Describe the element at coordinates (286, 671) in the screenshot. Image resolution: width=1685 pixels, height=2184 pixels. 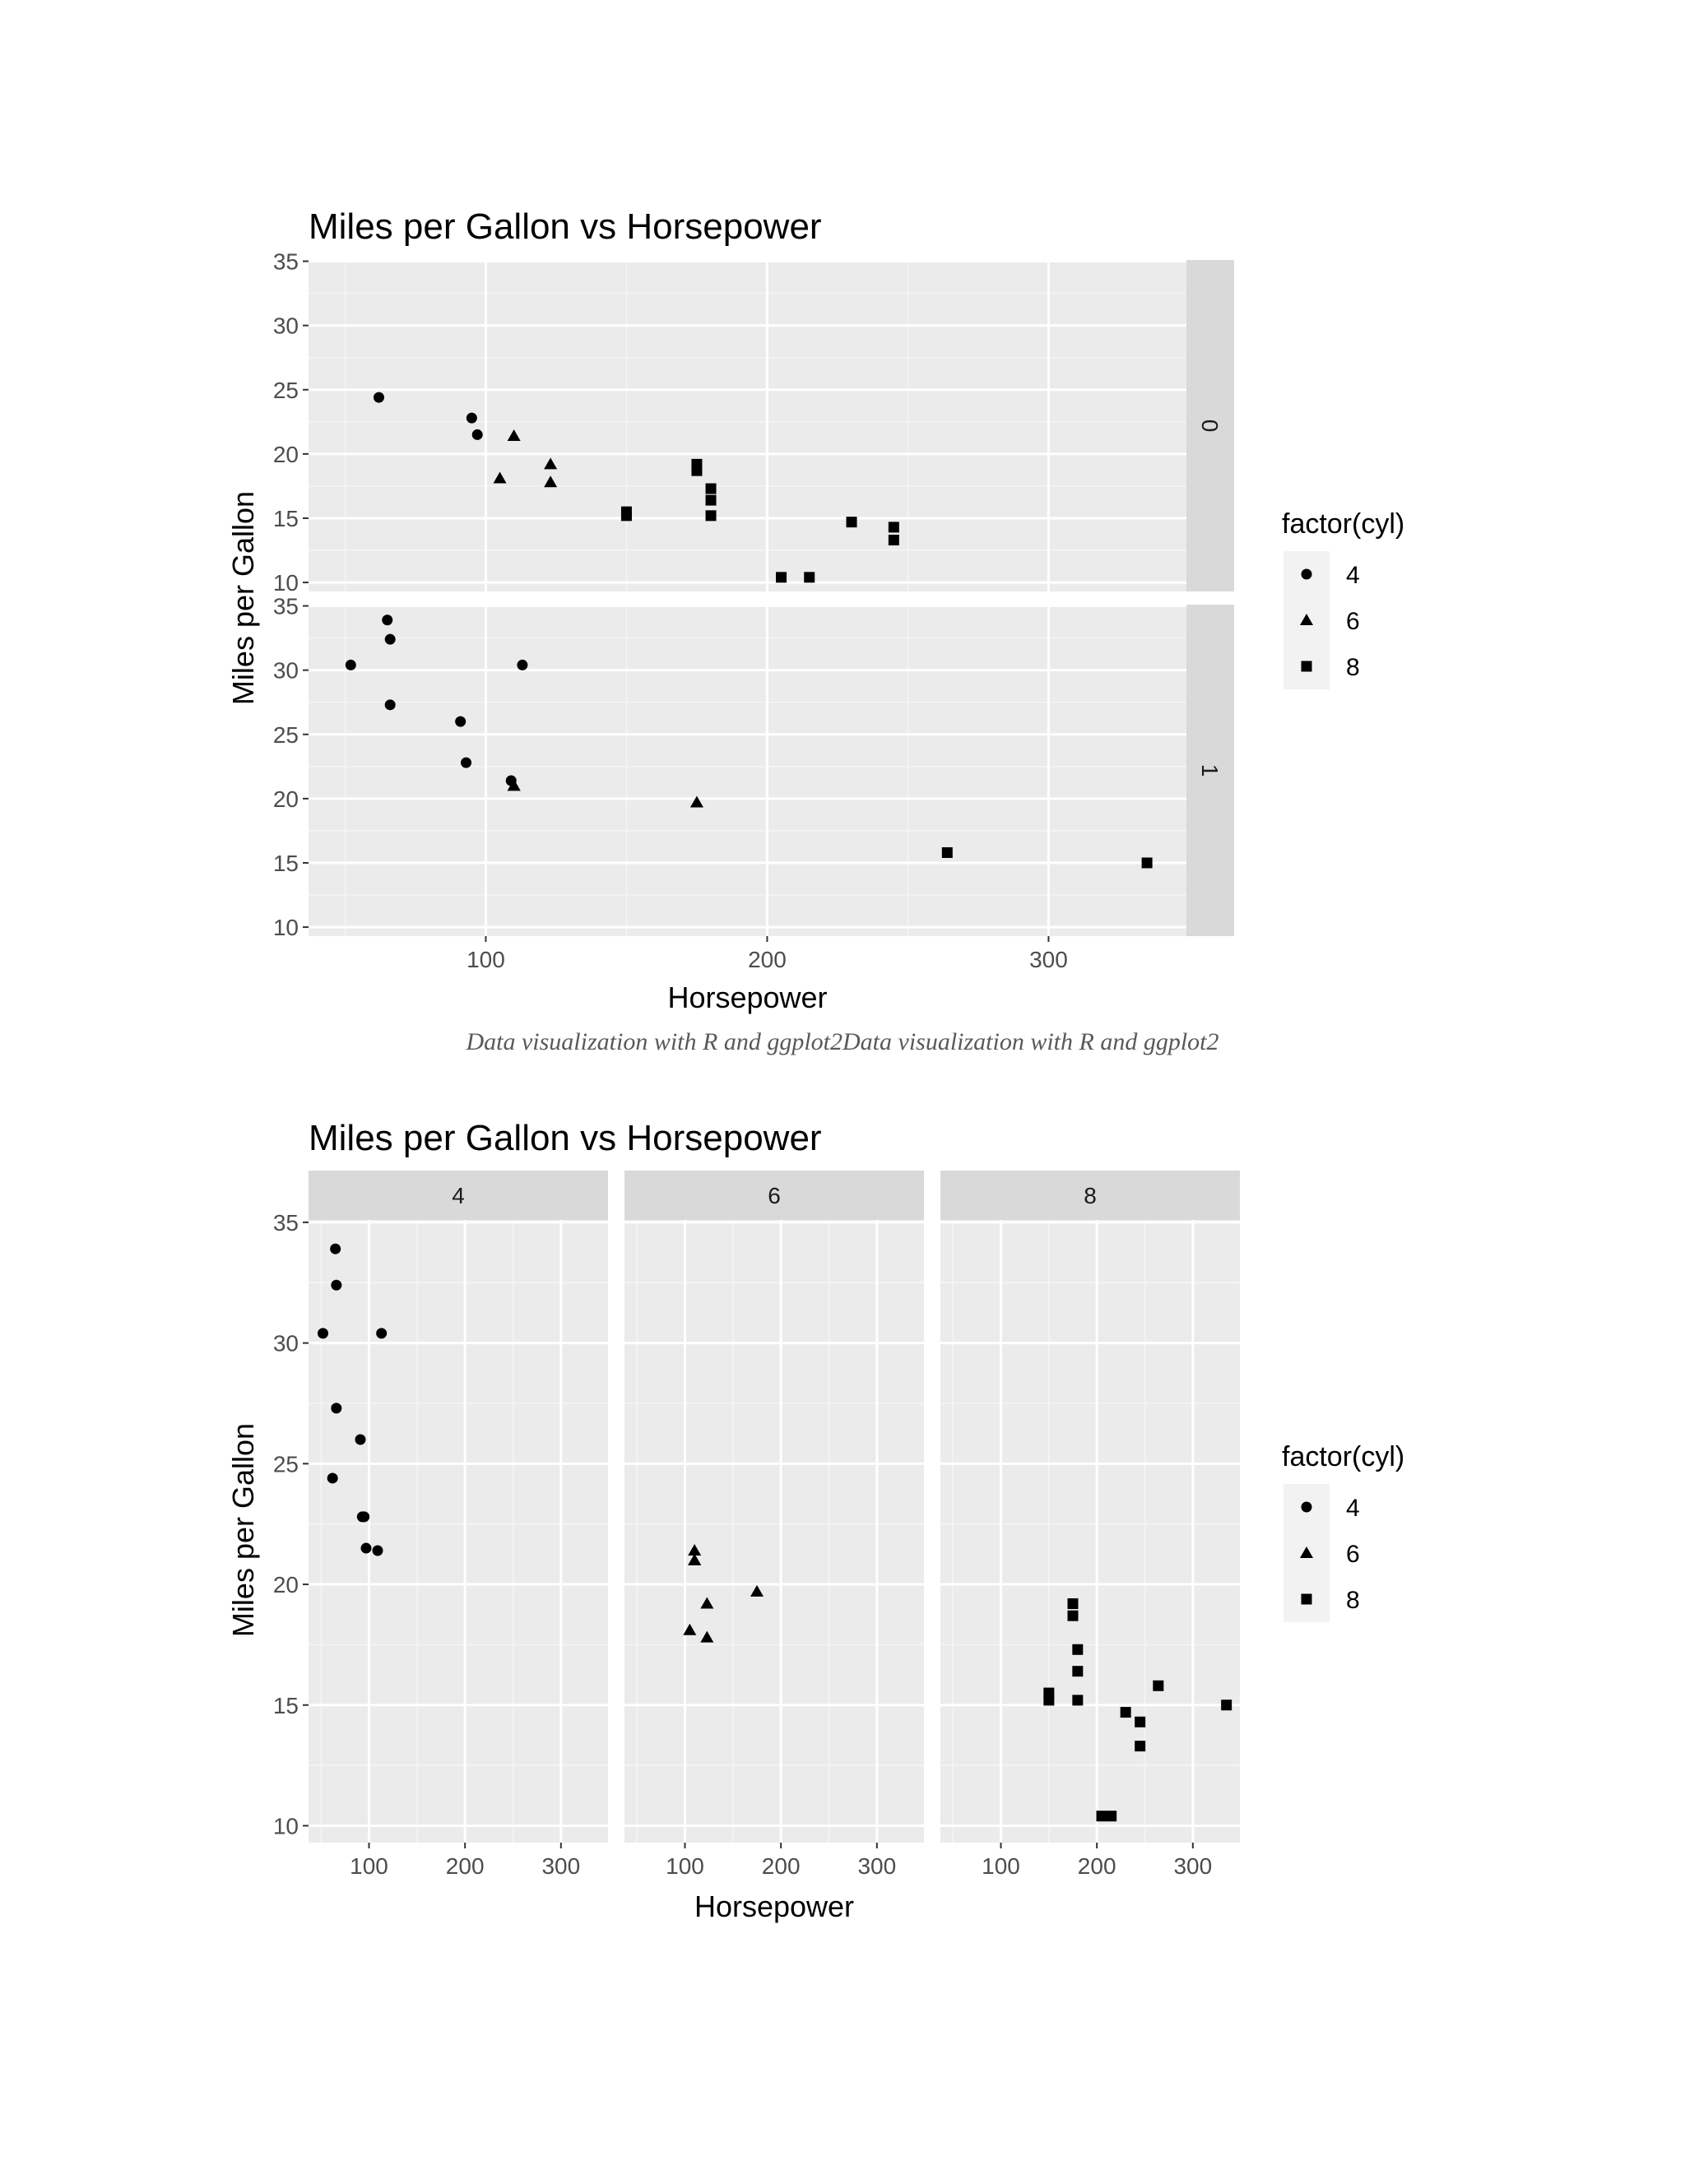
I see `y-tick-label: 30` at that location.